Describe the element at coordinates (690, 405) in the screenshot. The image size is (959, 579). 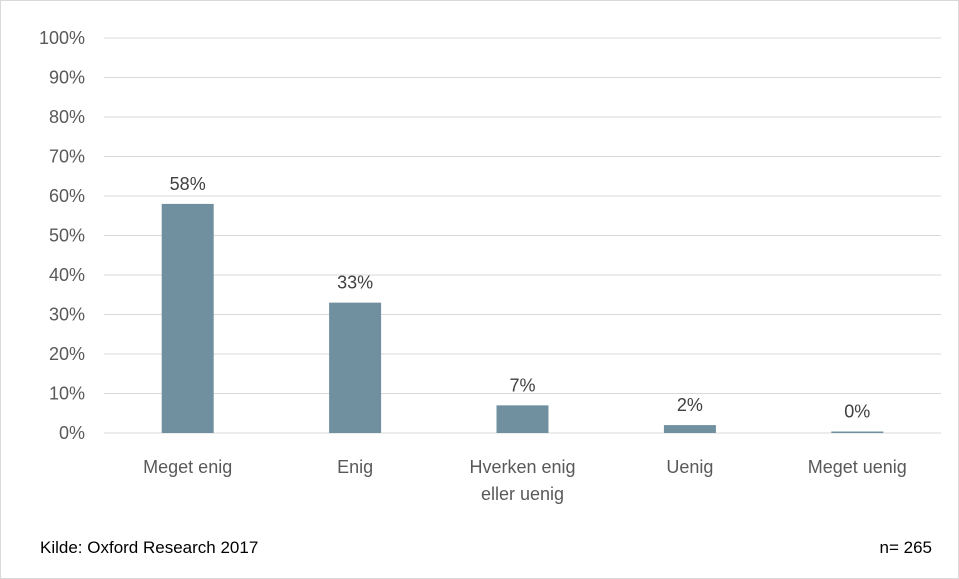
I see `data-label: 2%` at that location.